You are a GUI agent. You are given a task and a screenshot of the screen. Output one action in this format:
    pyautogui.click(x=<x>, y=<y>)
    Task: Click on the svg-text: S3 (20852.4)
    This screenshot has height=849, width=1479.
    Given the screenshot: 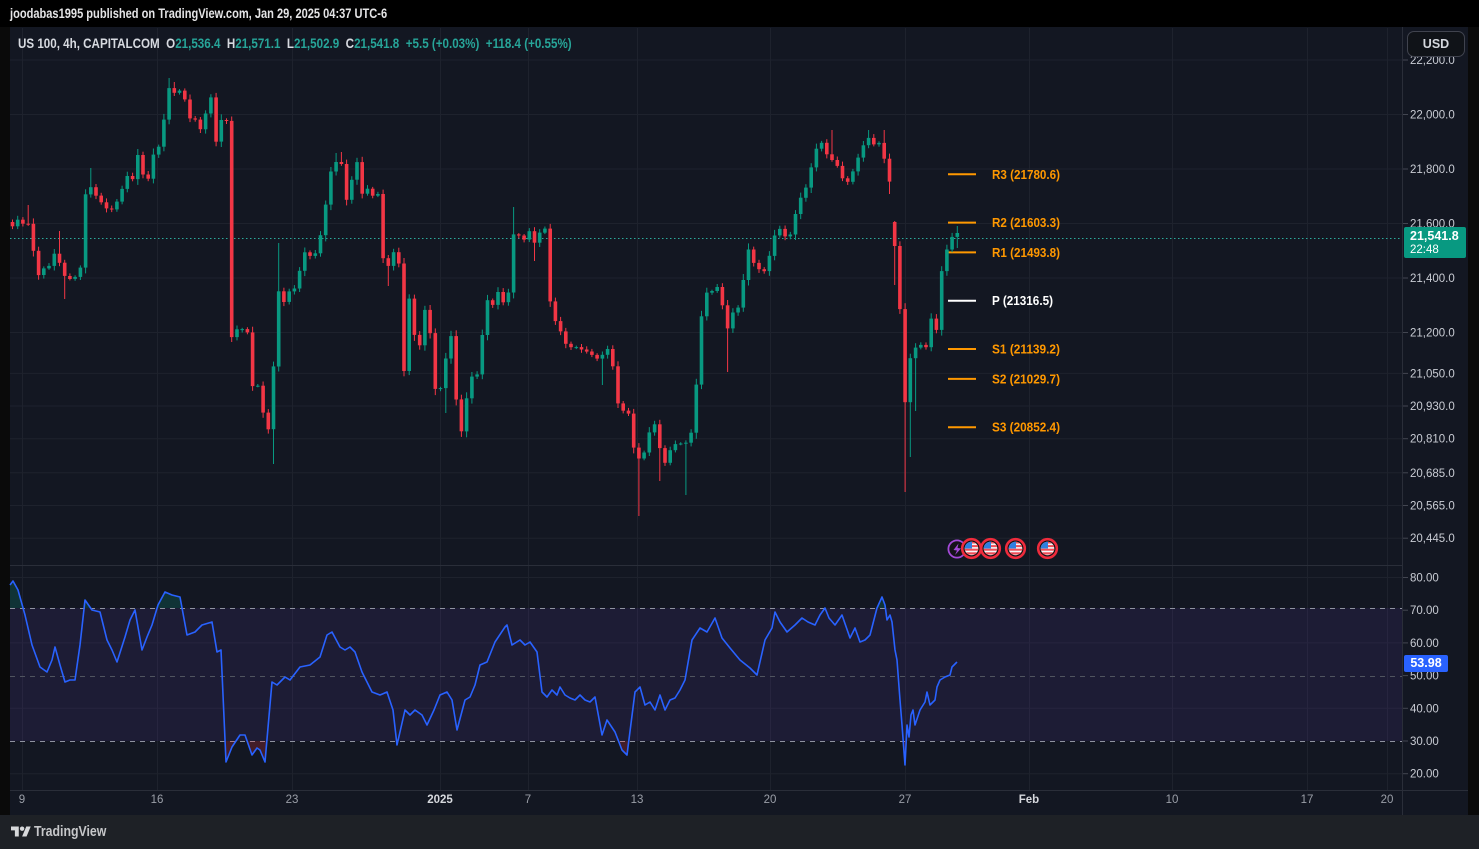 What is the action you would take?
    pyautogui.click(x=1026, y=427)
    